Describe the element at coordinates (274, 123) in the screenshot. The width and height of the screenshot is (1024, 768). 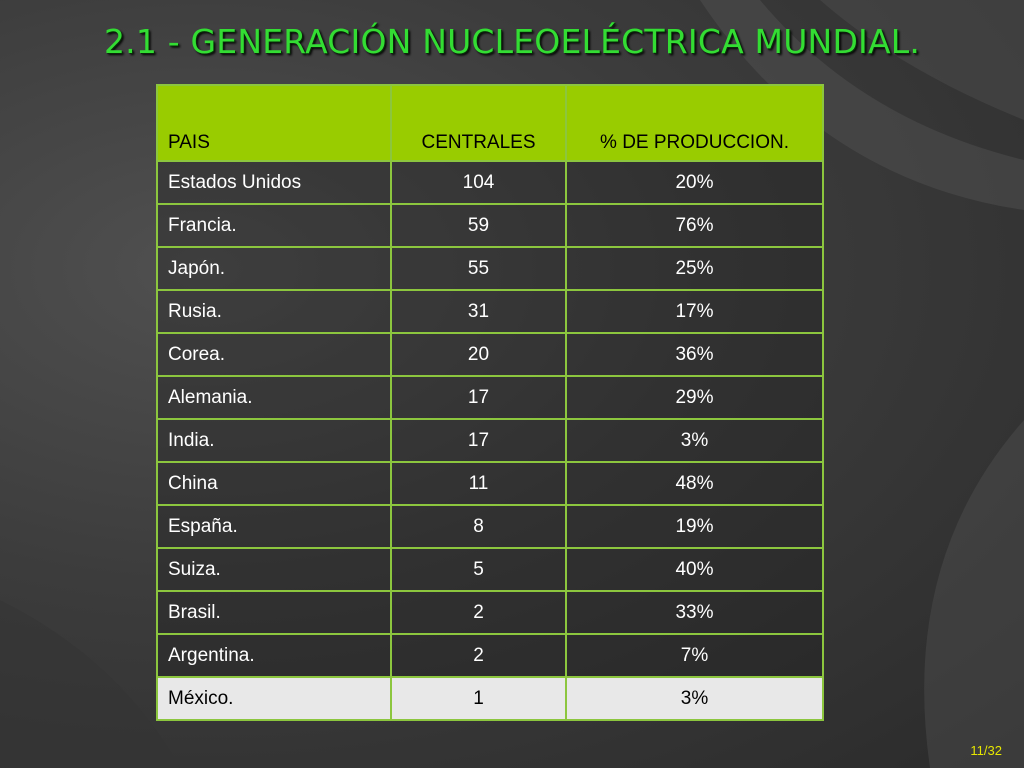
I see `header-pais: PAIS` at that location.